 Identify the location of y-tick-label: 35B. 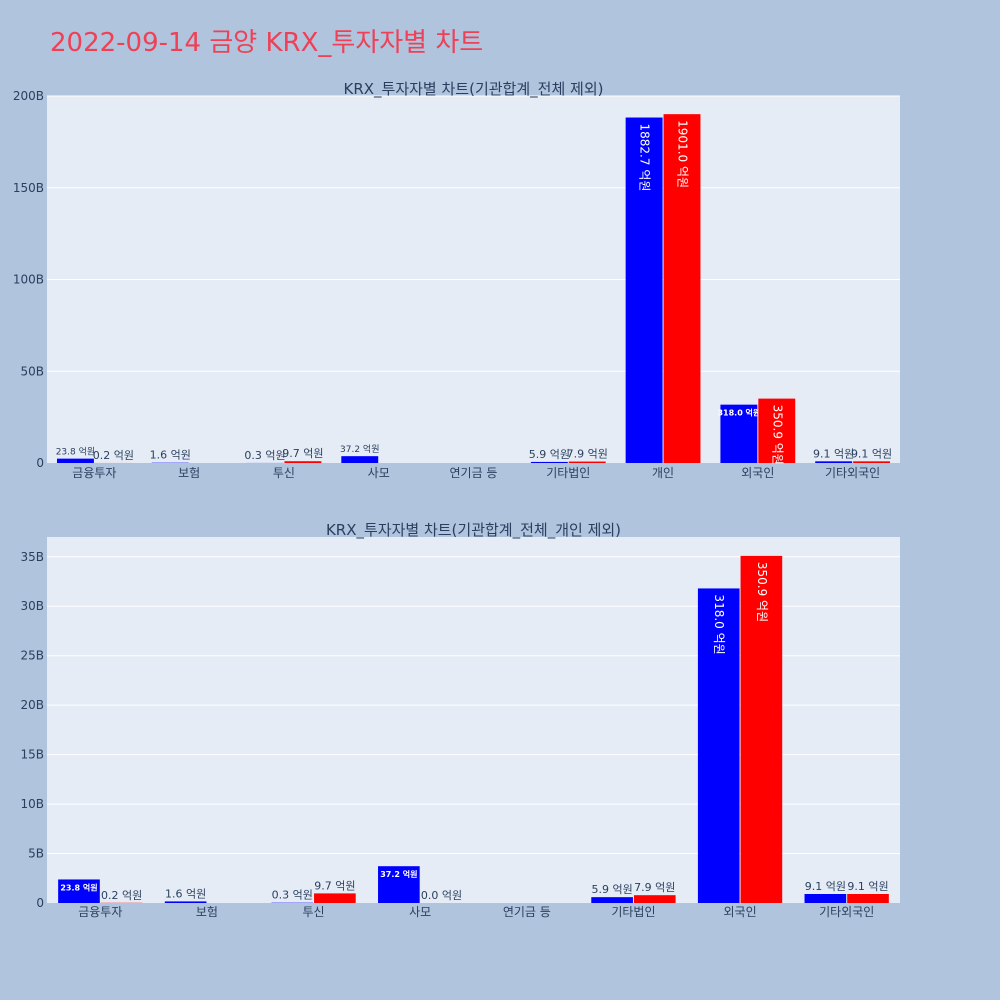
(32, 557).